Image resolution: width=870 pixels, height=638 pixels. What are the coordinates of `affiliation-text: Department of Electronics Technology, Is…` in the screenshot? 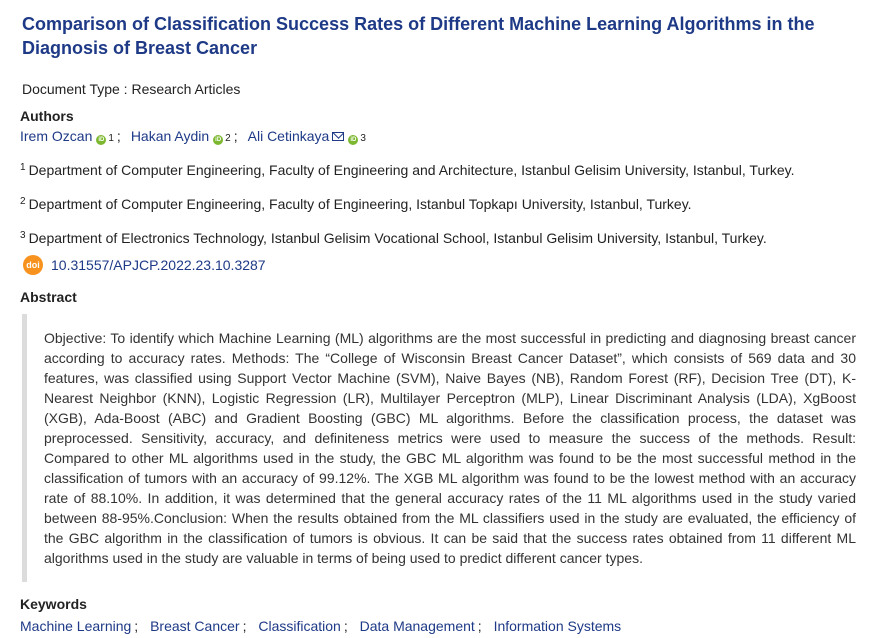 It's located at (397, 238).